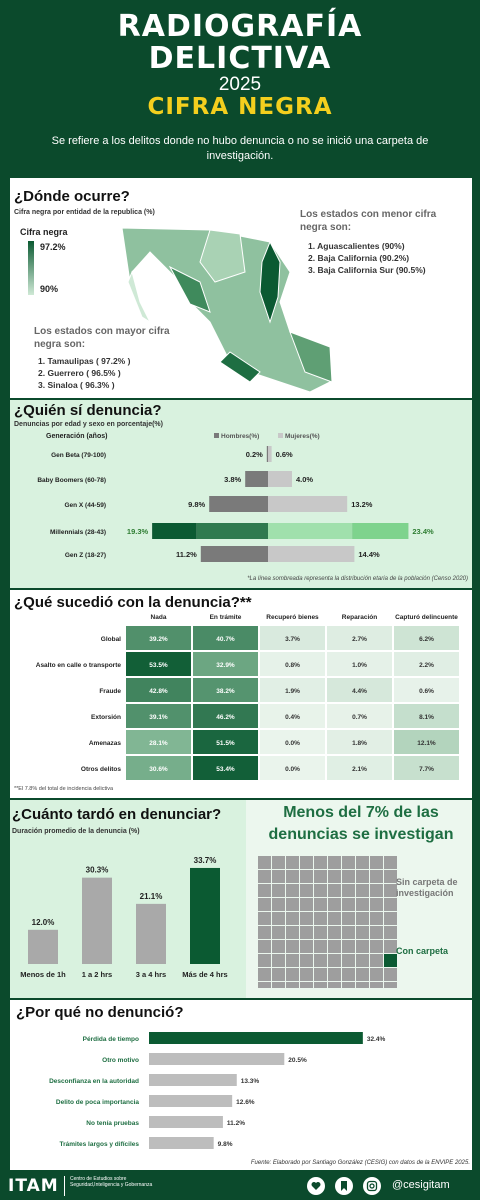  Describe the element at coordinates (421, 1185) in the screenshot. I see `social-handle: @cesigitam` at that location.